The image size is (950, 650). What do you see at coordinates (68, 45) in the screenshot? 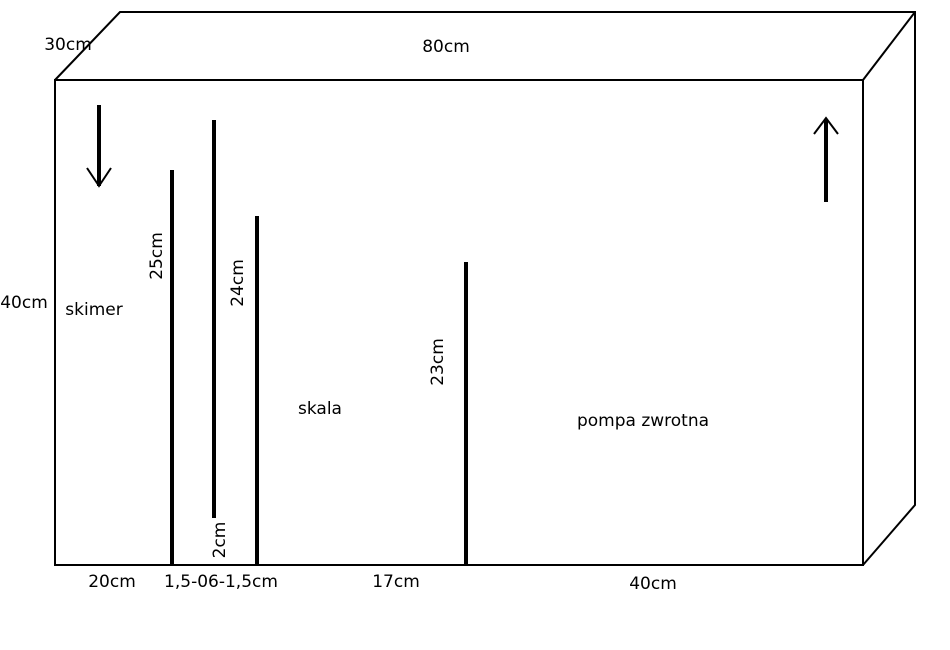
I see `depth-label: 30cm` at bounding box center [68, 45].